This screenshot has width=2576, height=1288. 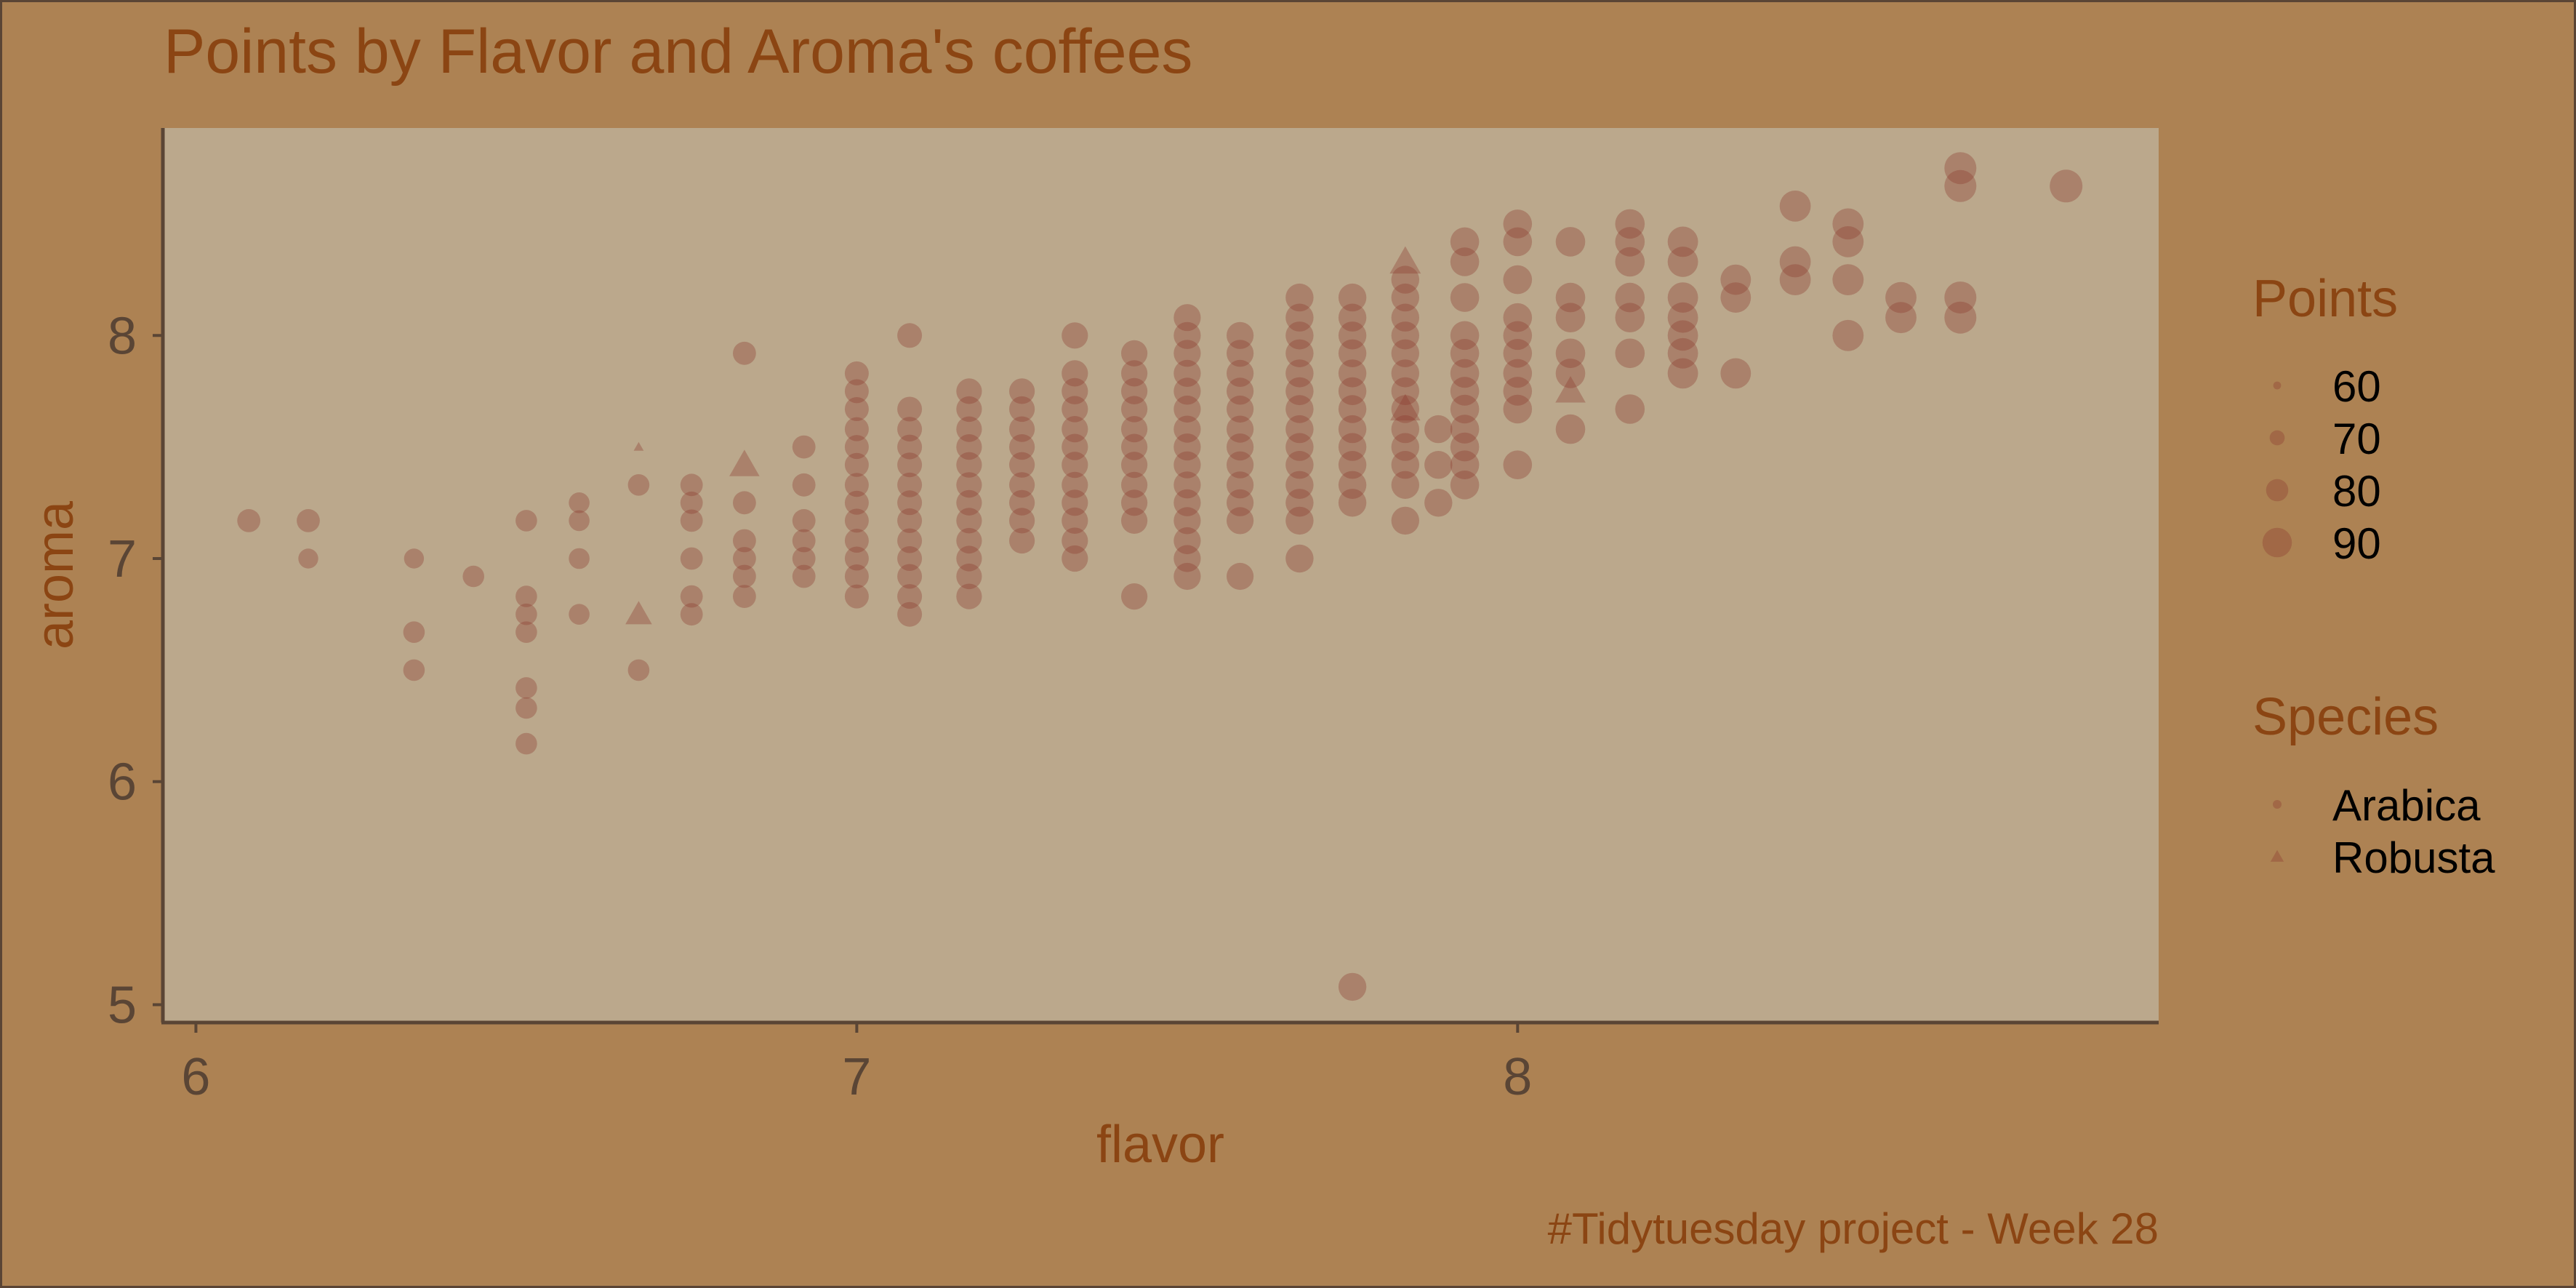 I want to click on x-axis-label: flavor, so click(x=1160, y=1145).